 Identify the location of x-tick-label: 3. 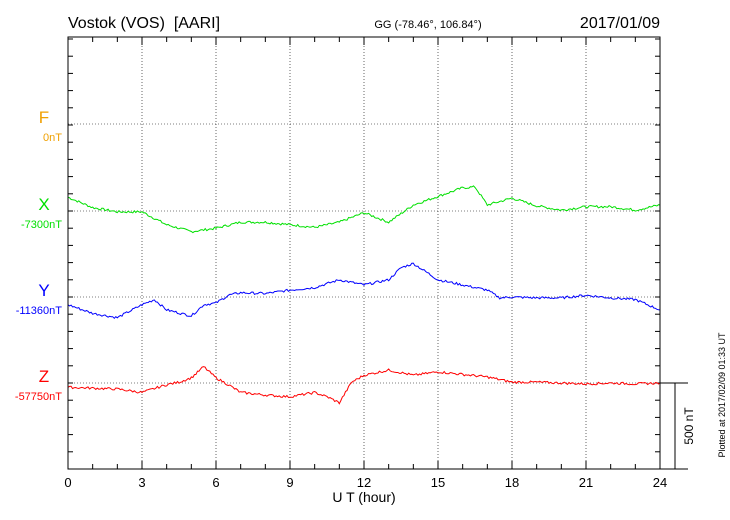
(141, 482).